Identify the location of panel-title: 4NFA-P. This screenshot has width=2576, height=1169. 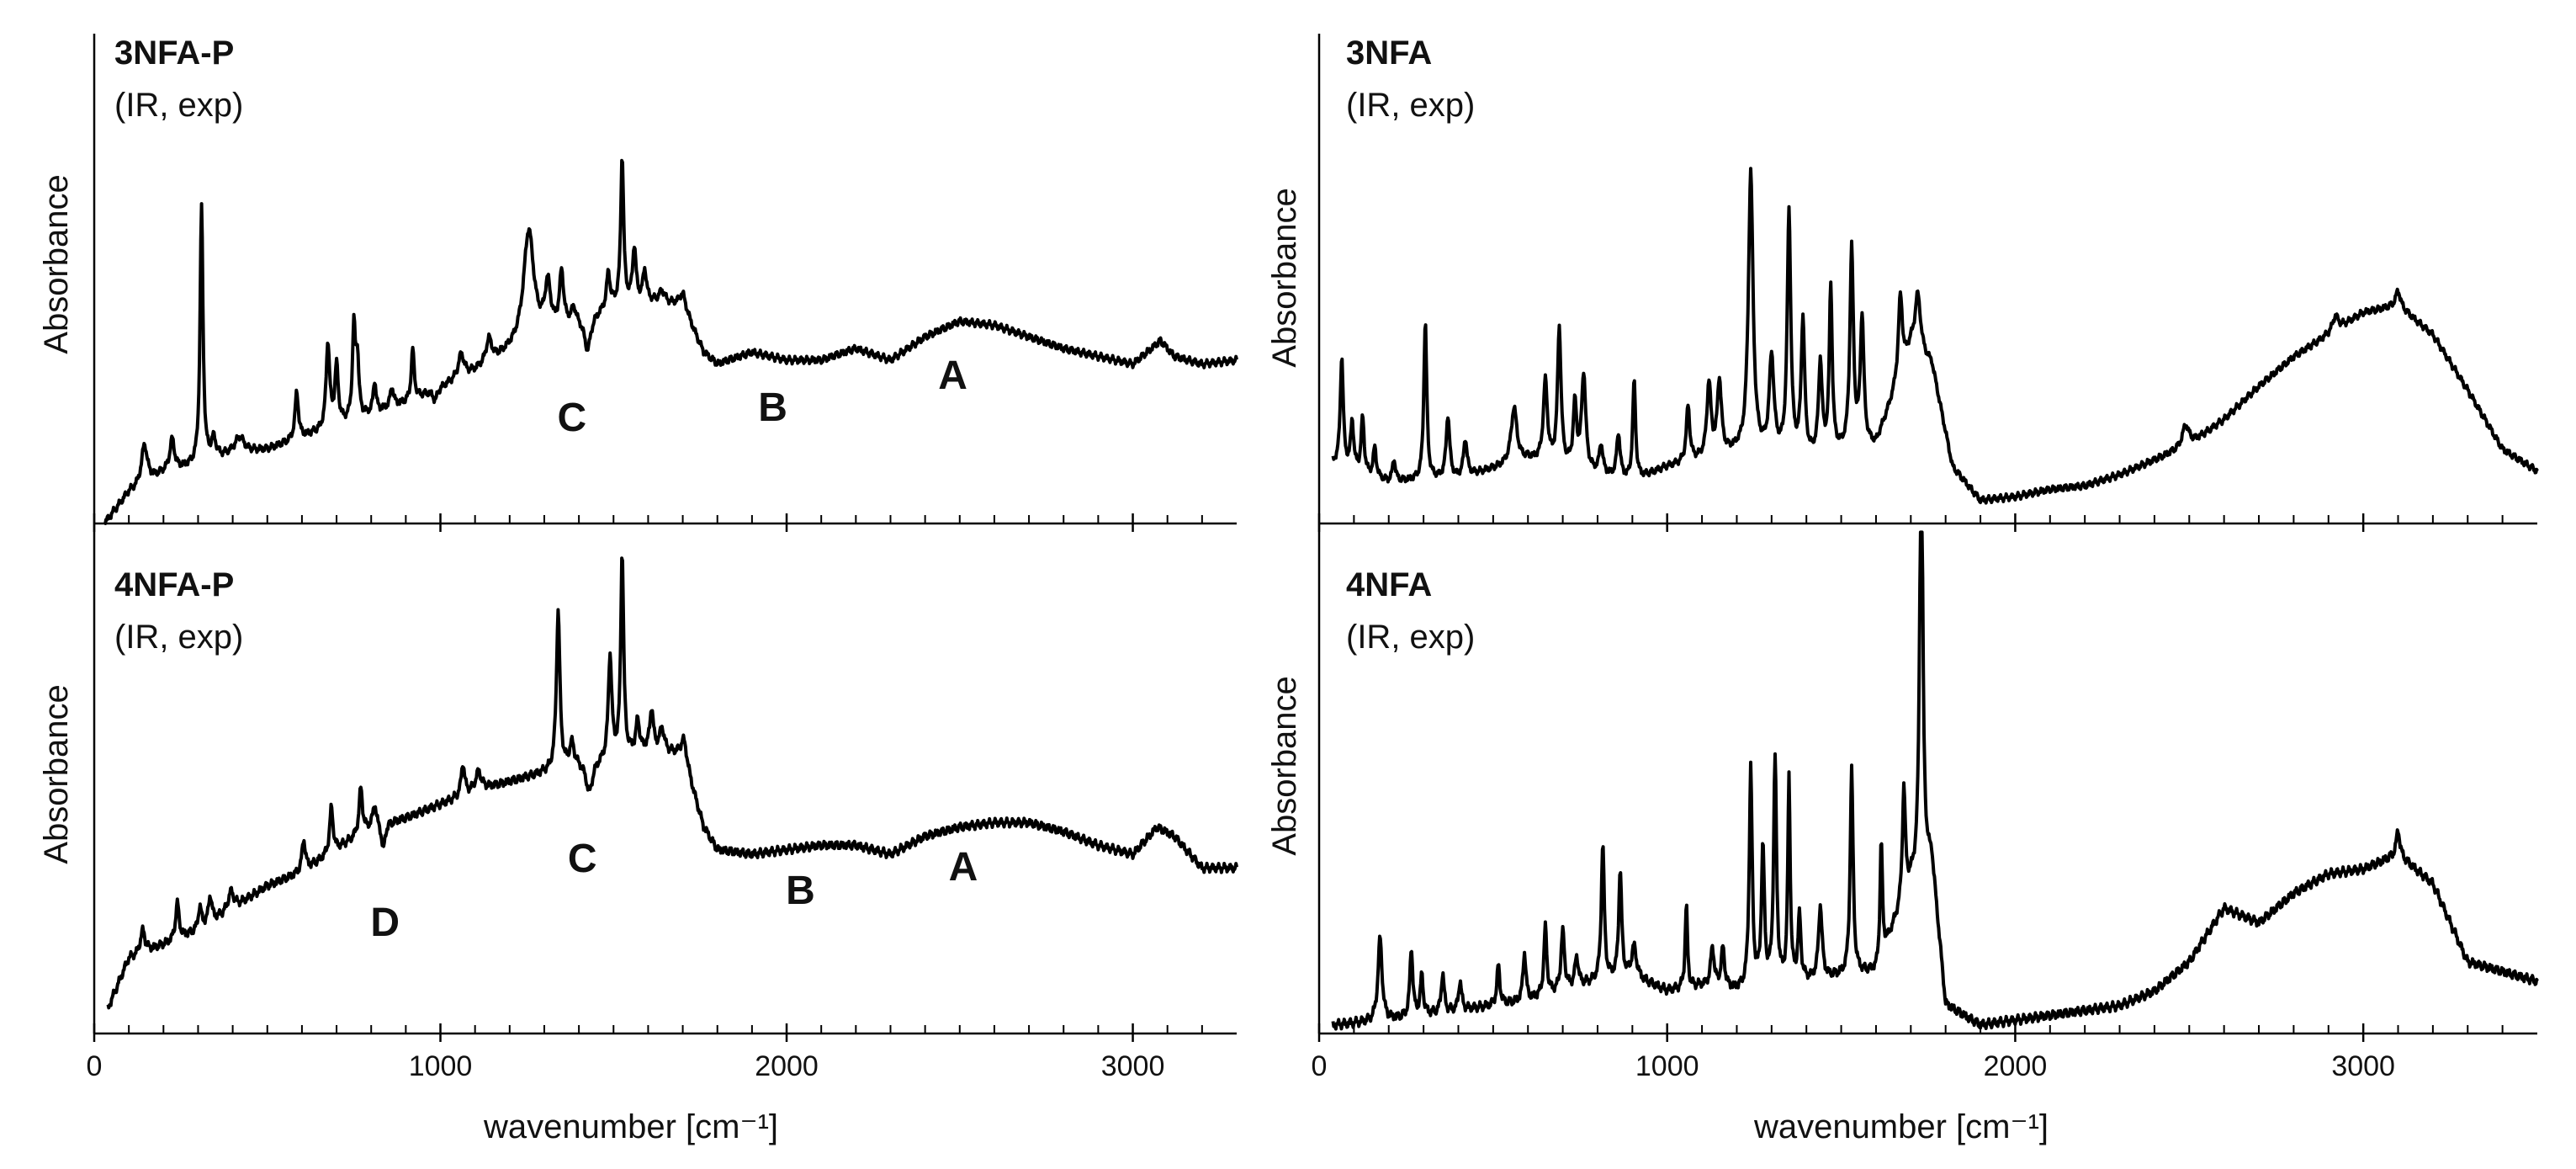
(174, 584).